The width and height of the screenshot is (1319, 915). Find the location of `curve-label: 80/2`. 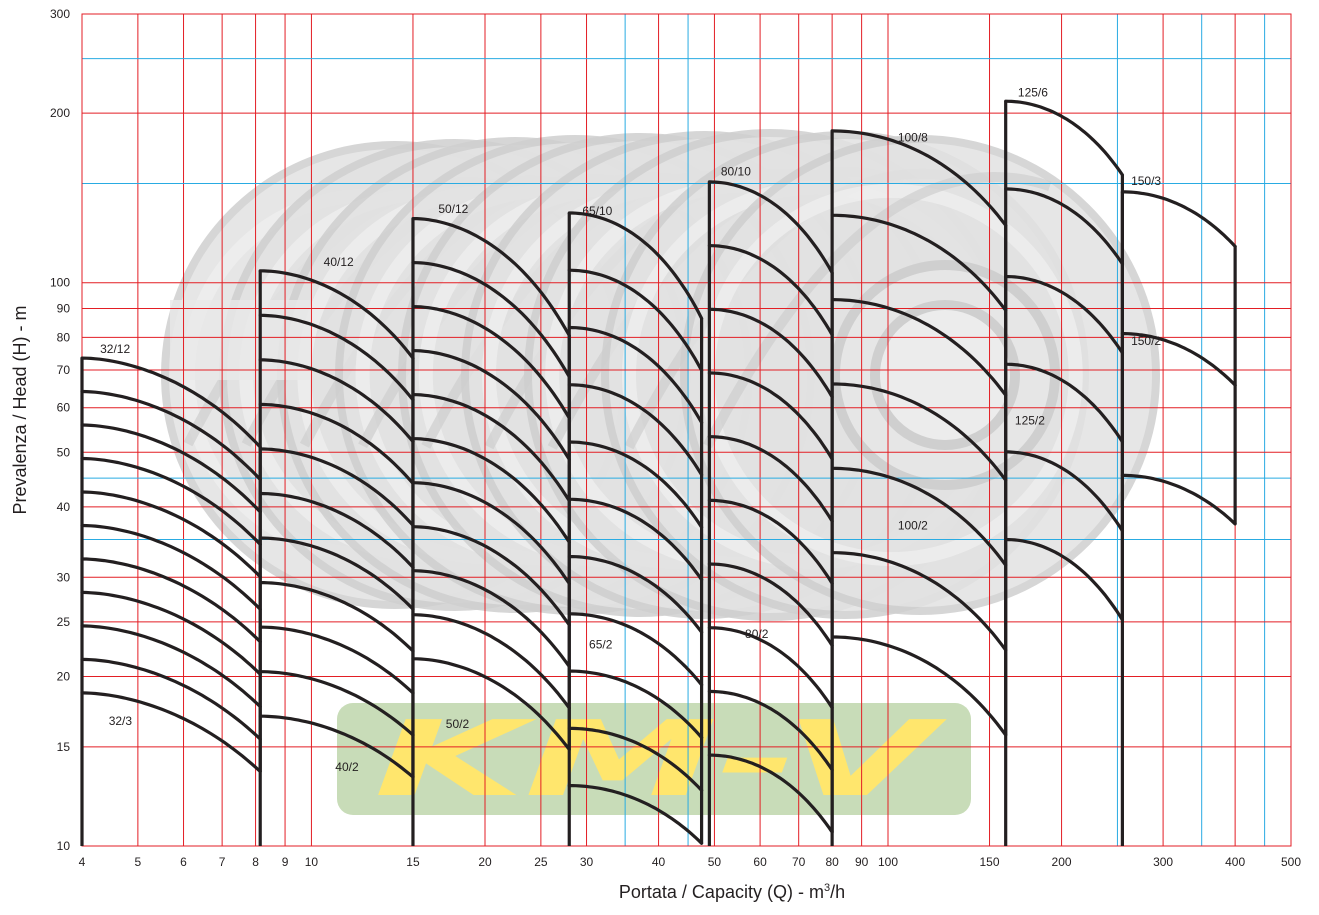

curve-label: 80/2 is located at coordinates (757, 634).